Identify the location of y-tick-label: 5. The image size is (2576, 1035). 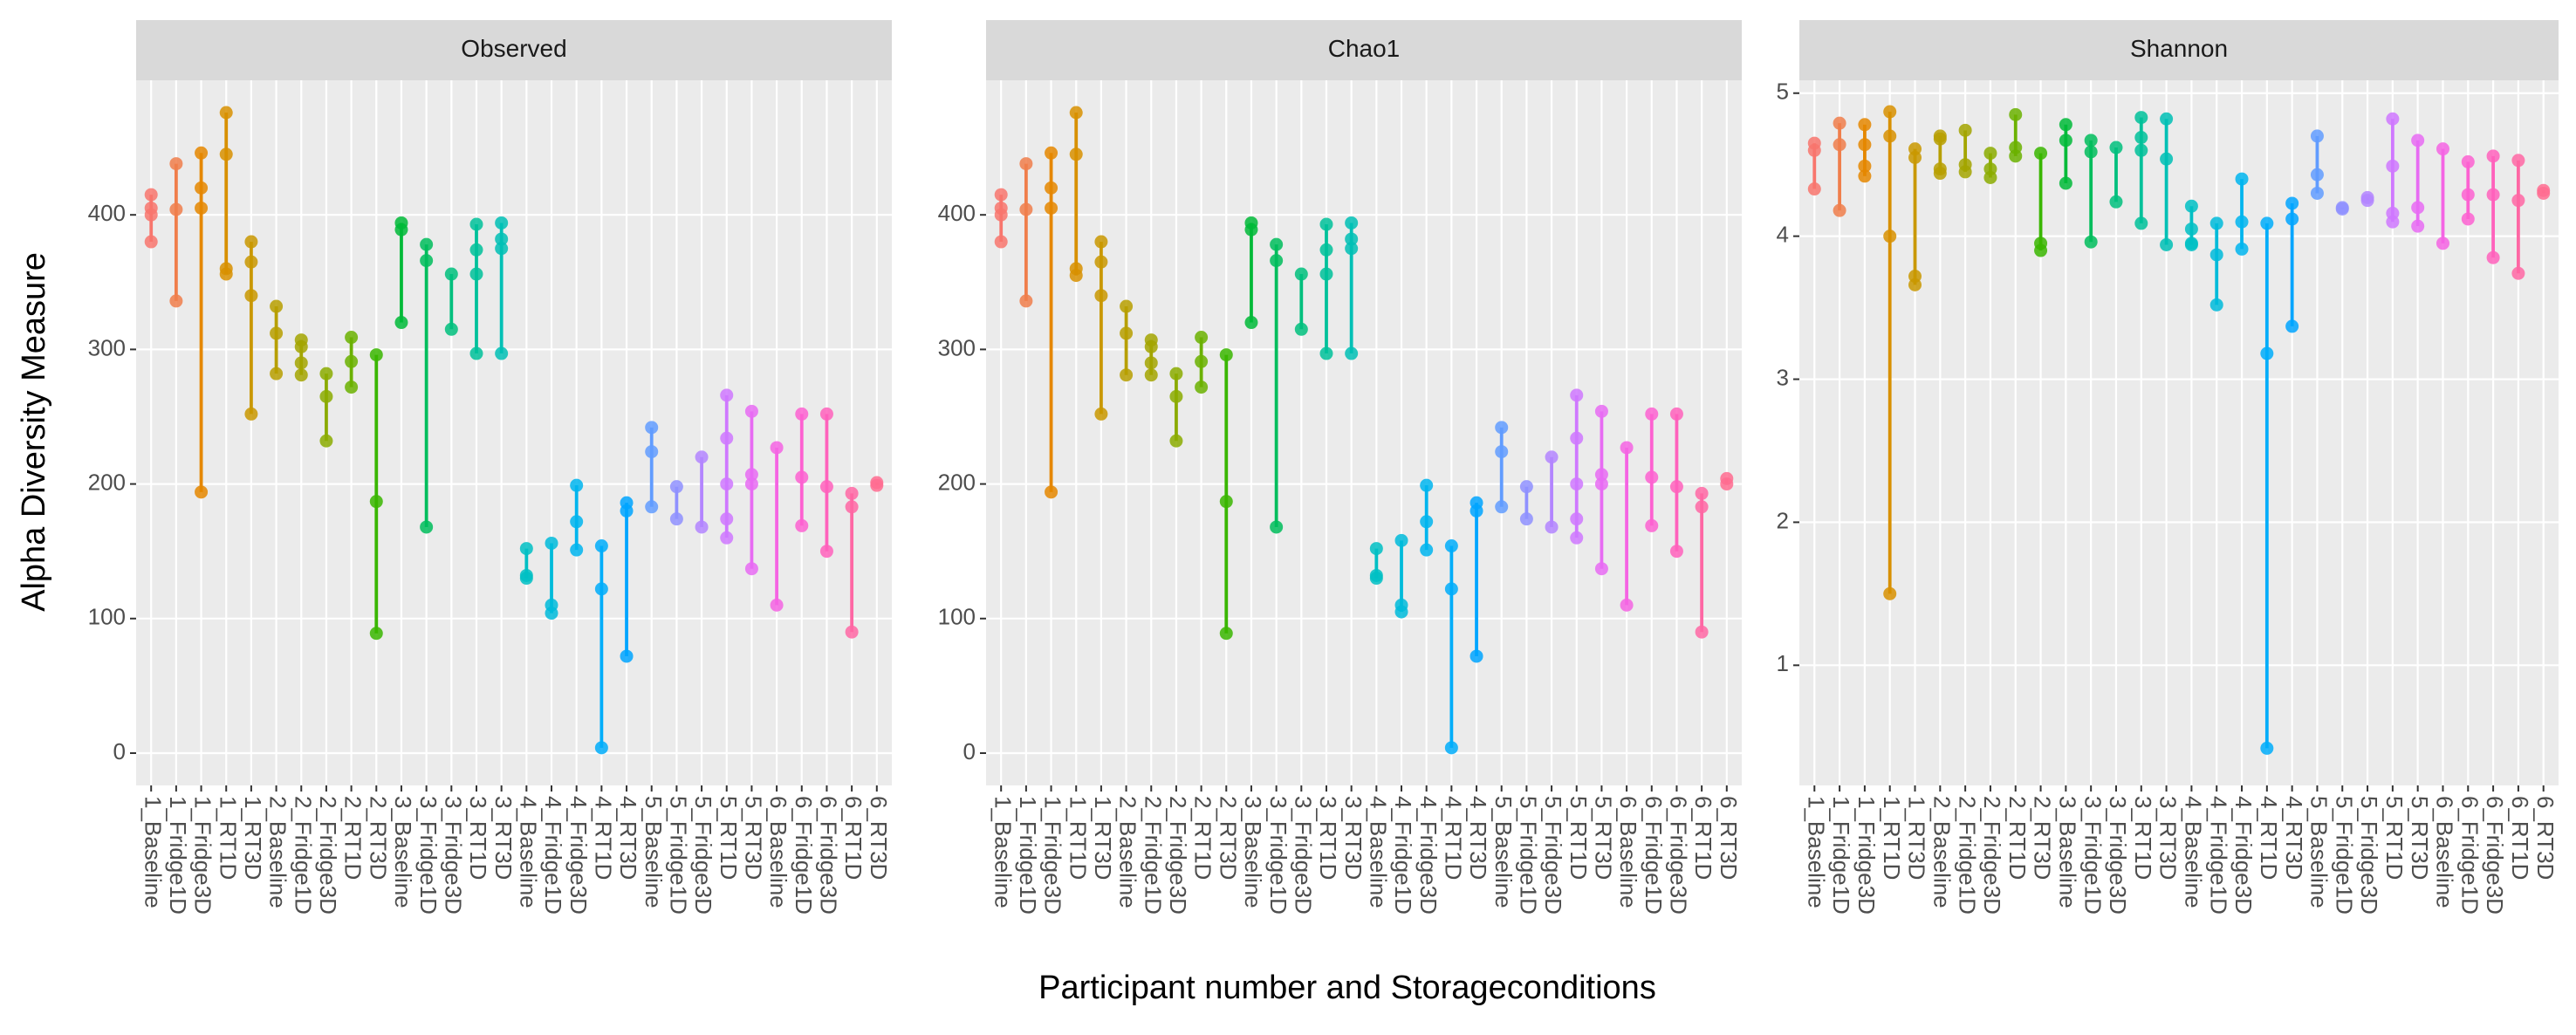
(1783, 92).